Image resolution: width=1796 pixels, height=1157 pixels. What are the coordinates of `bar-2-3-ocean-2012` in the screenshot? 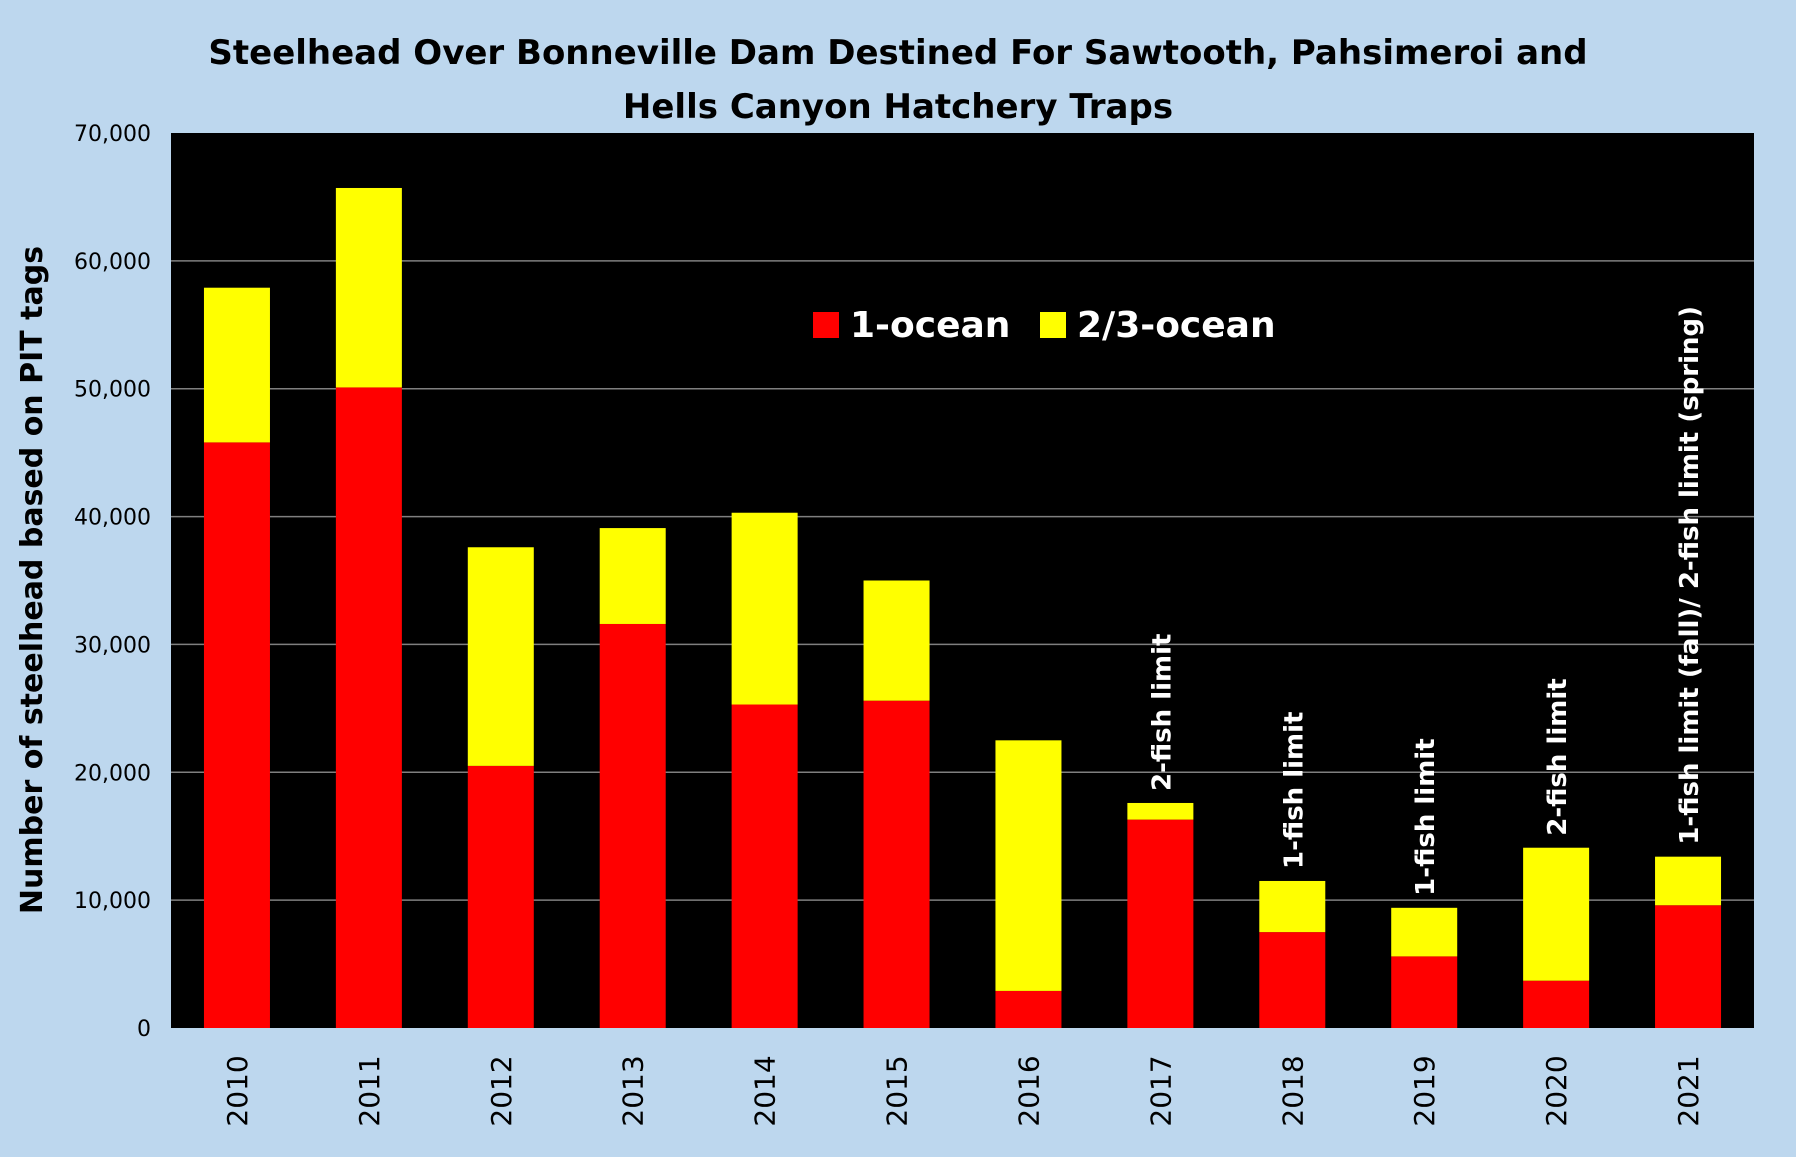 It's located at (500, 656).